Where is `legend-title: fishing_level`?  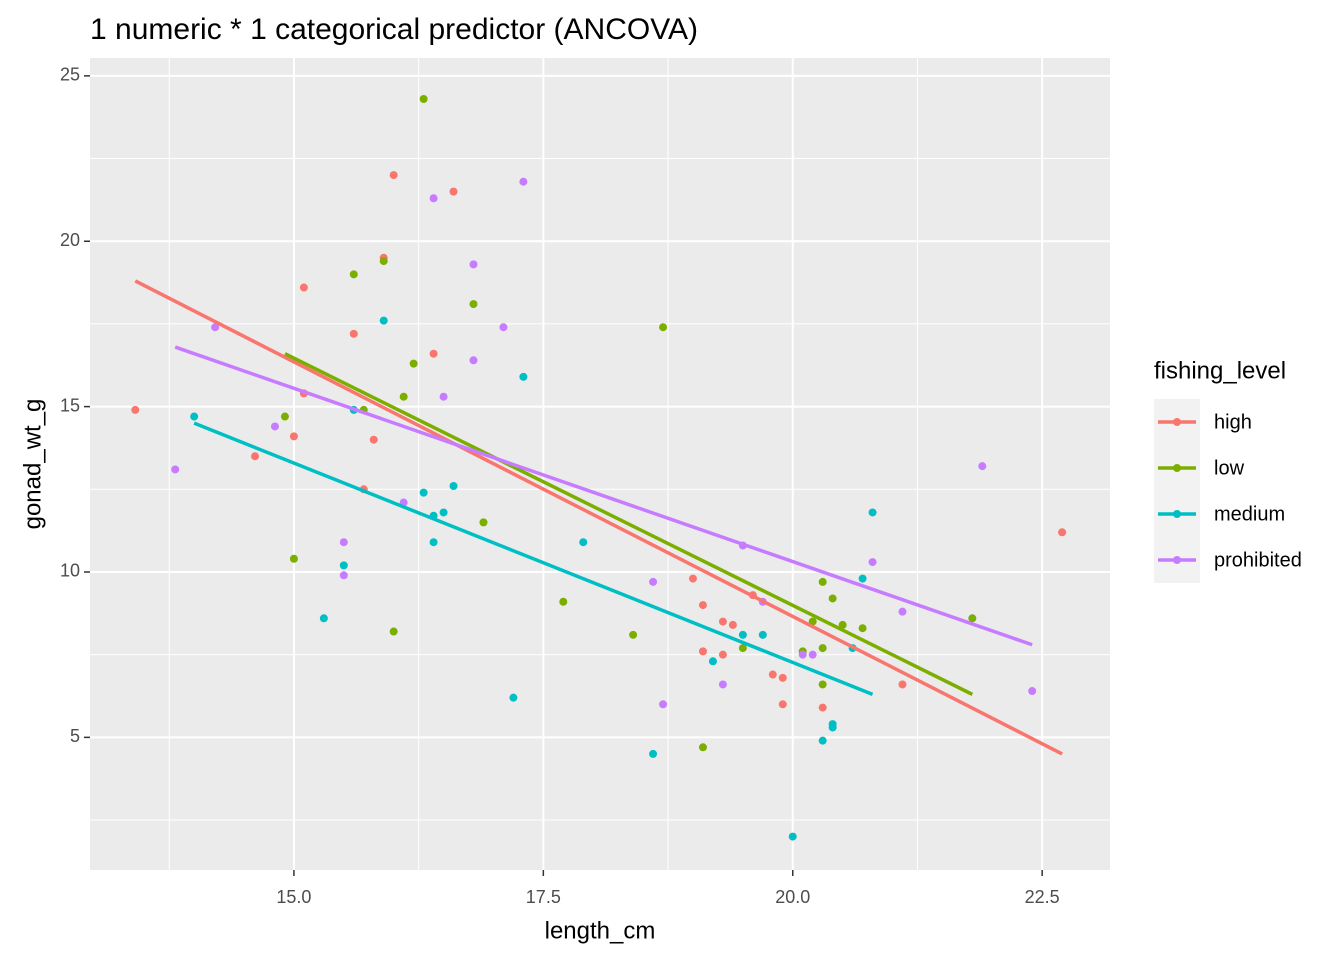
legend-title: fishing_level is located at coordinates (1220, 370).